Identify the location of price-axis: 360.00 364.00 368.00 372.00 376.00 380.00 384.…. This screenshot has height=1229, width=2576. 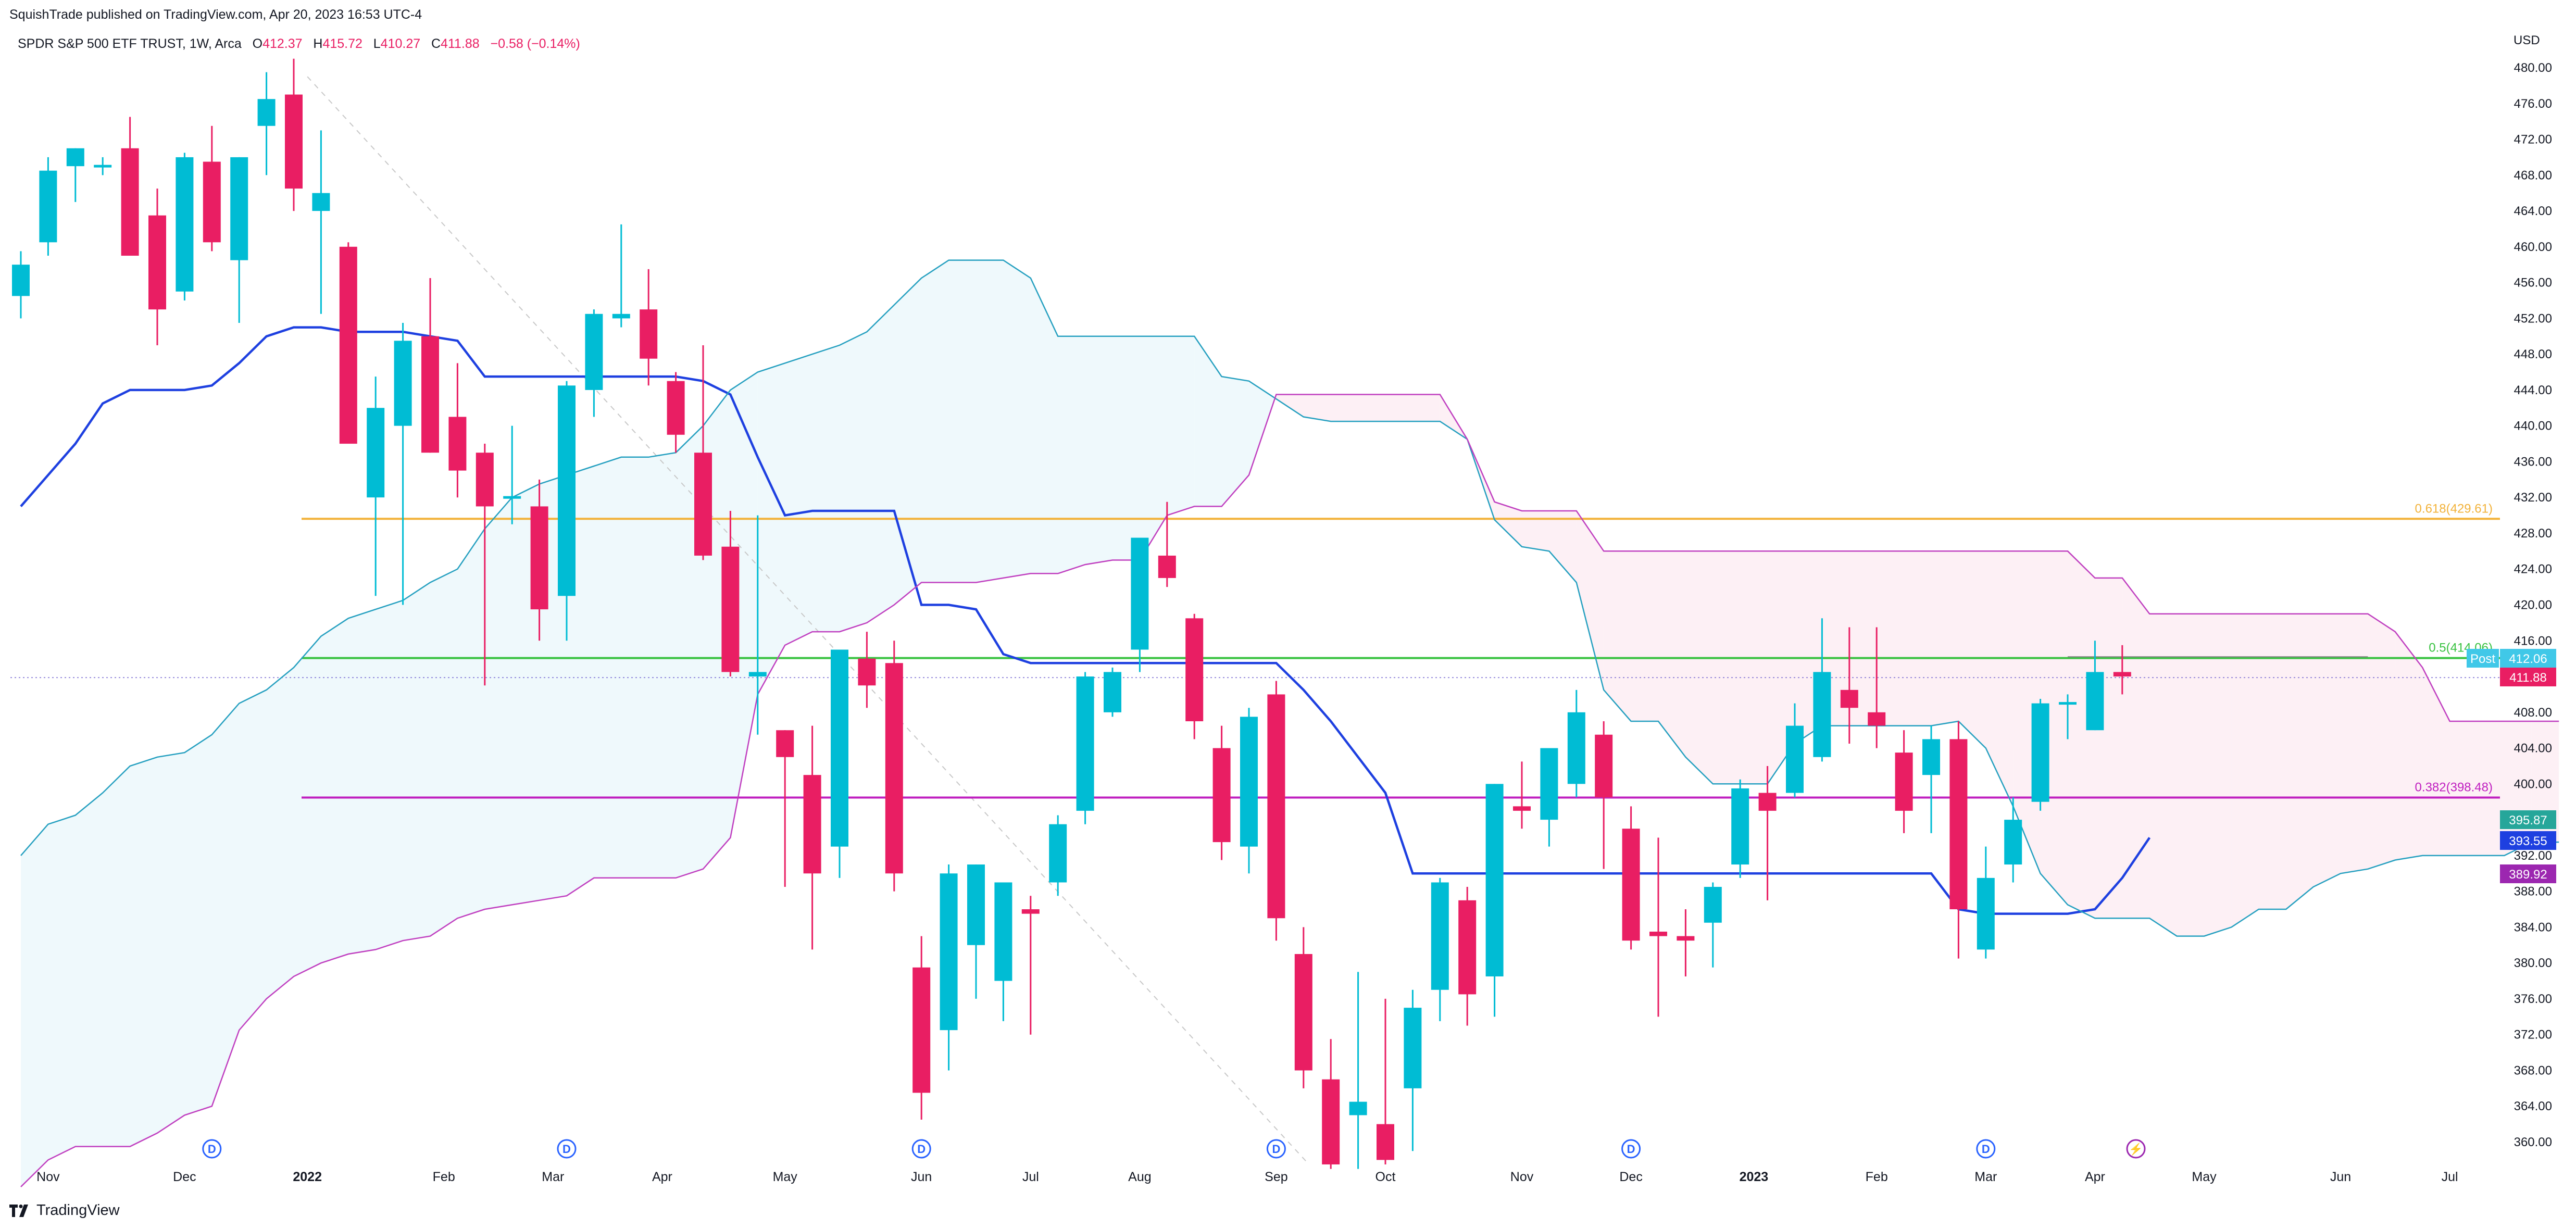
(2533, 605).